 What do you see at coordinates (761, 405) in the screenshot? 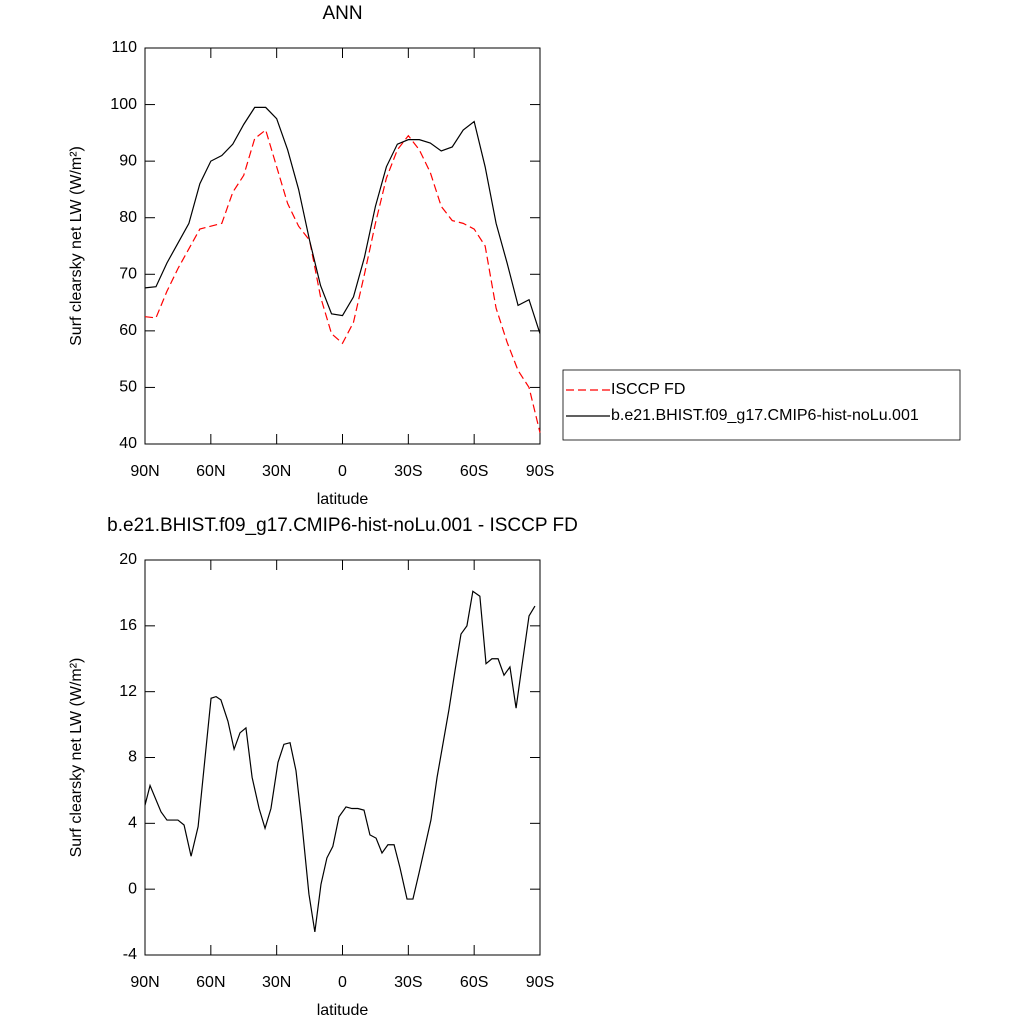
I see `legend-box` at bounding box center [761, 405].